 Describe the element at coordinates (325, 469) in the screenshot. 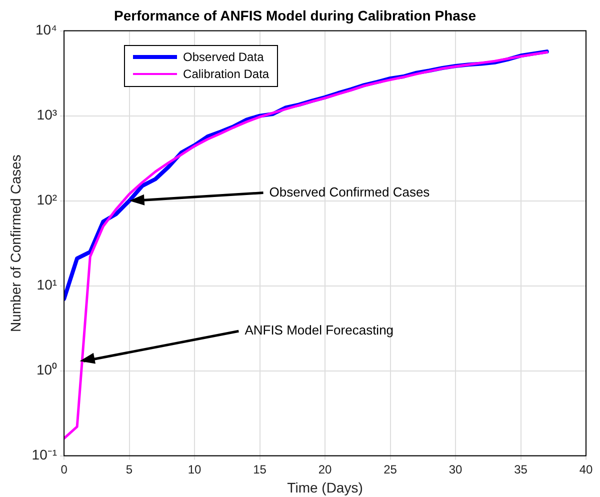

I see `x-tick-label: 20` at that location.